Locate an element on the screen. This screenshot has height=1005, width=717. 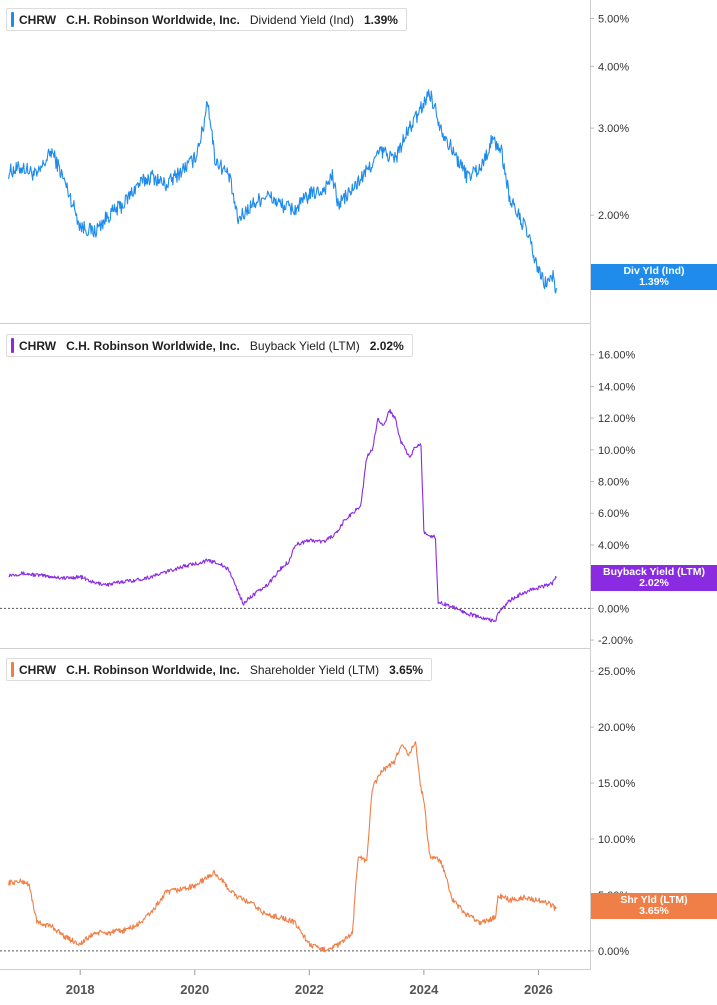
legend-value: 3.65% is located at coordinates (406, 669).